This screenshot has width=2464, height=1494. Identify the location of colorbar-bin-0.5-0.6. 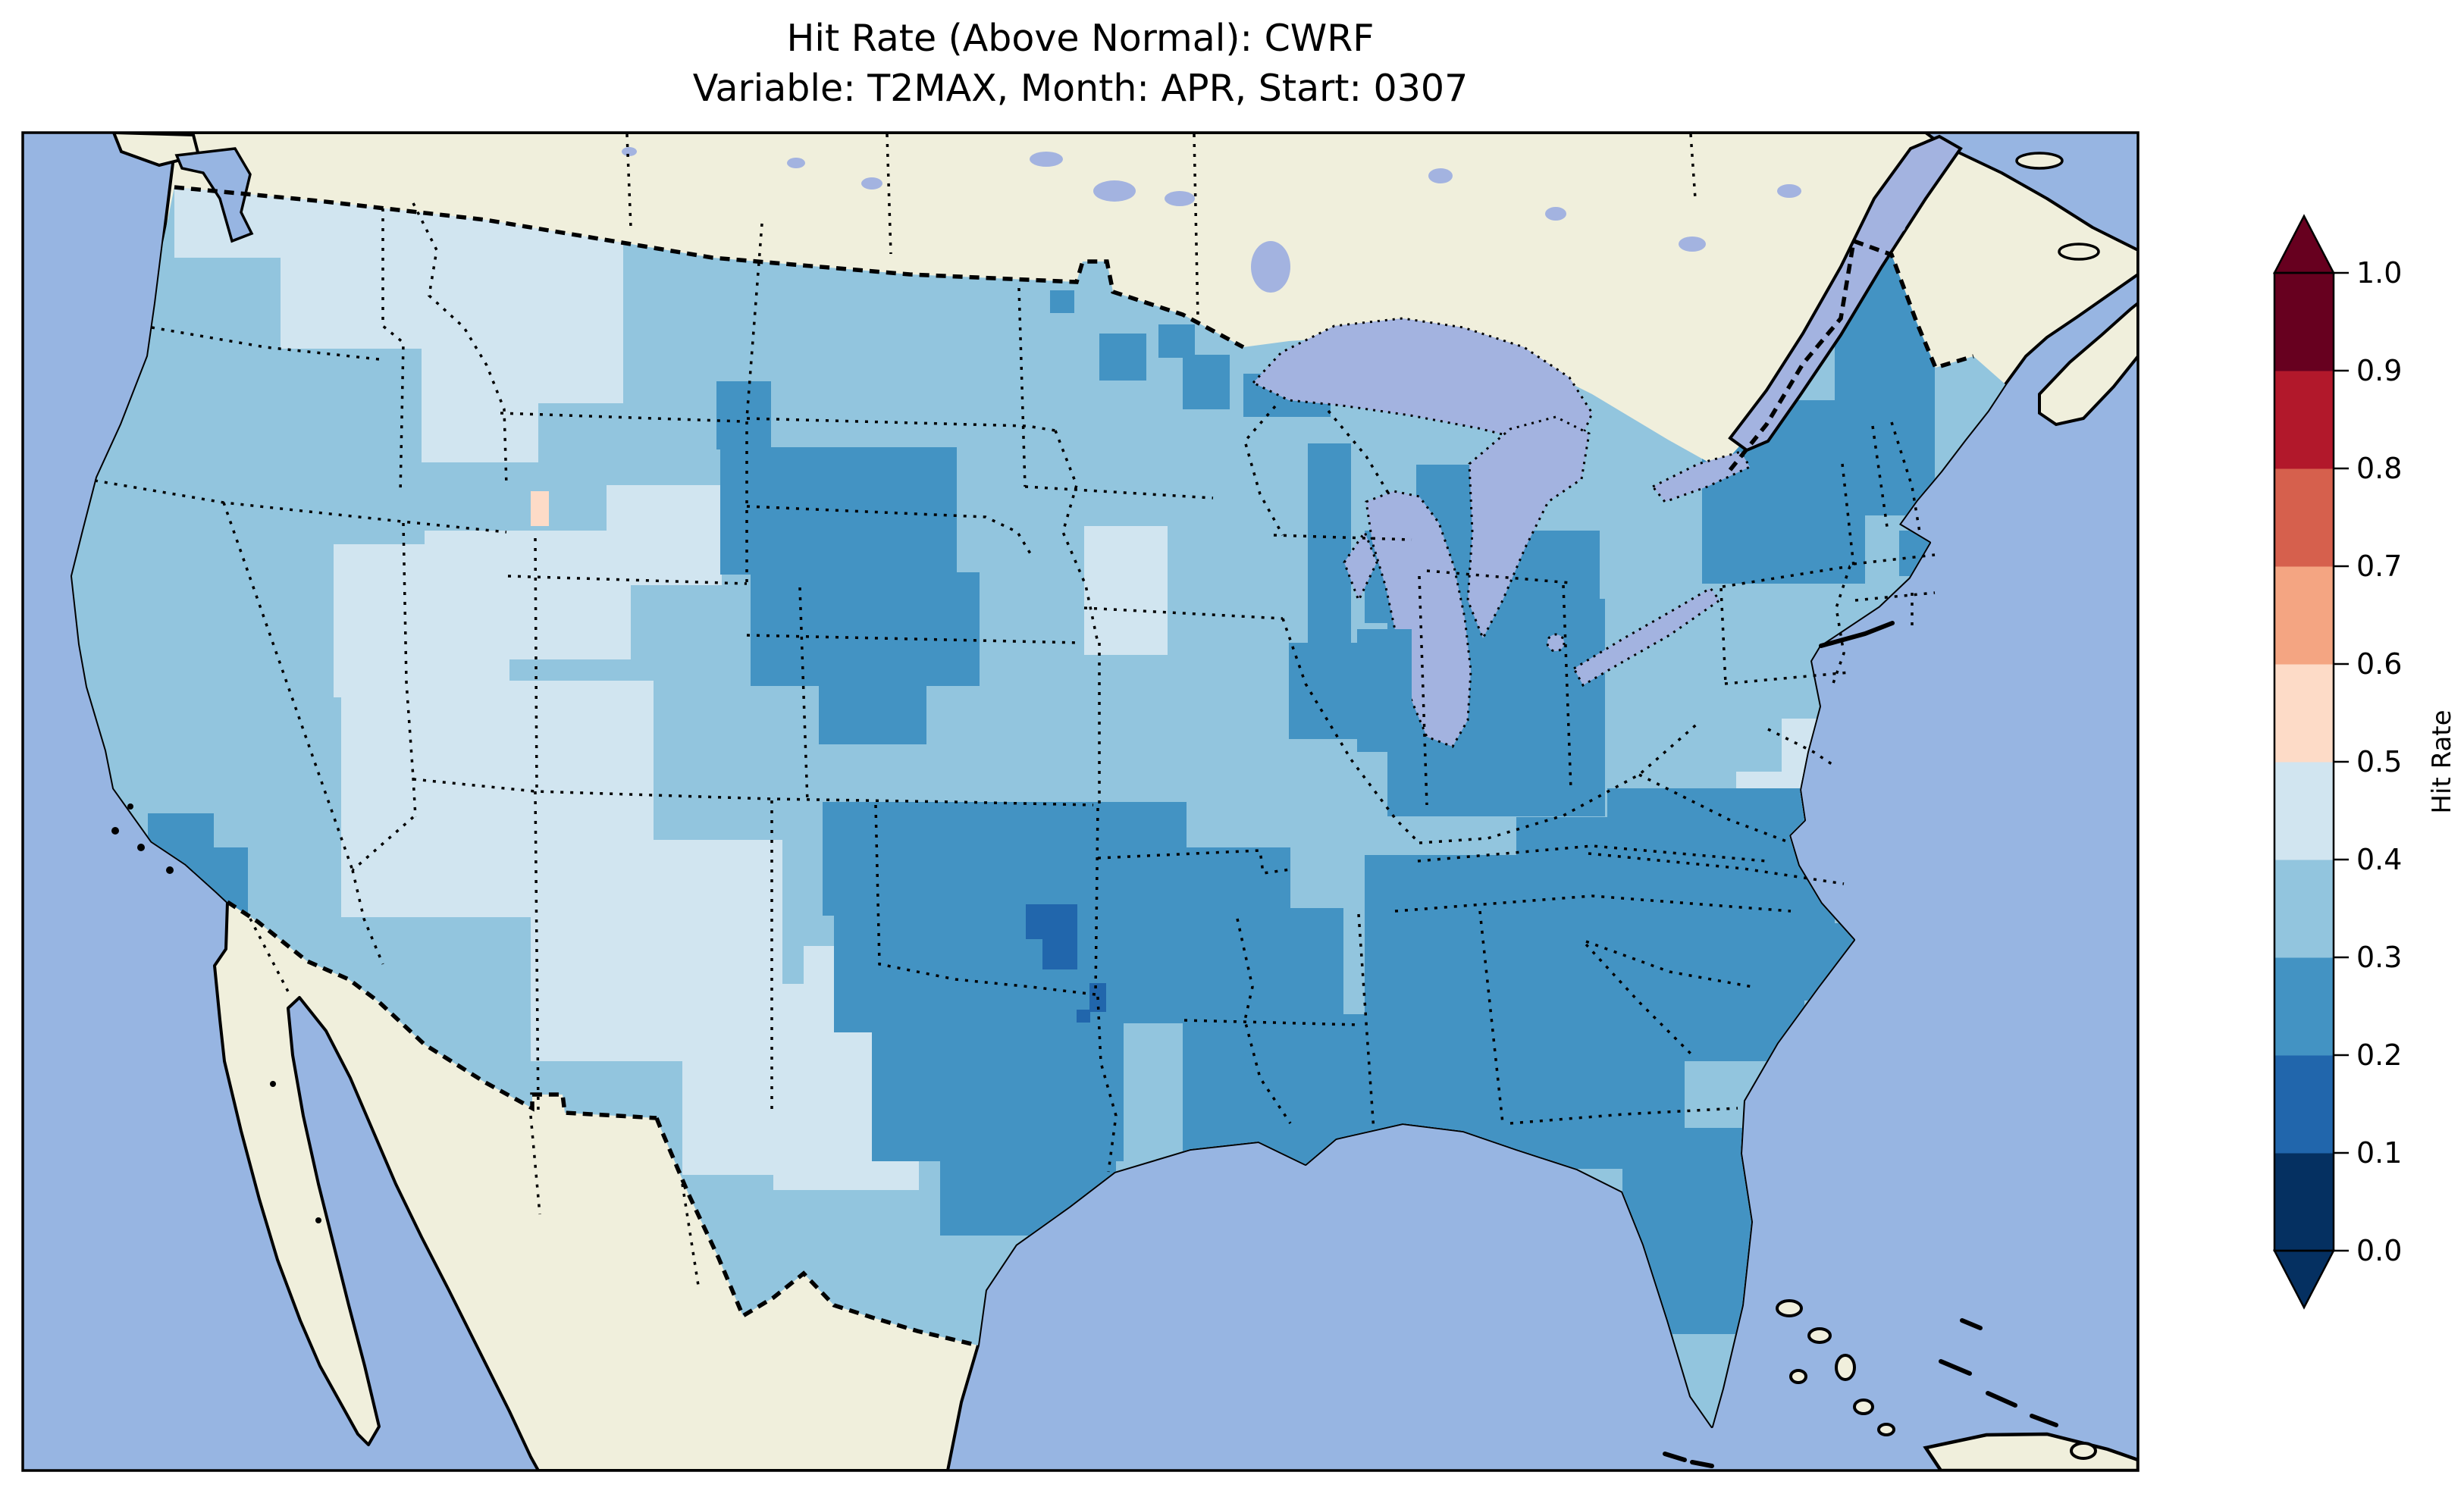
(2304, 713).